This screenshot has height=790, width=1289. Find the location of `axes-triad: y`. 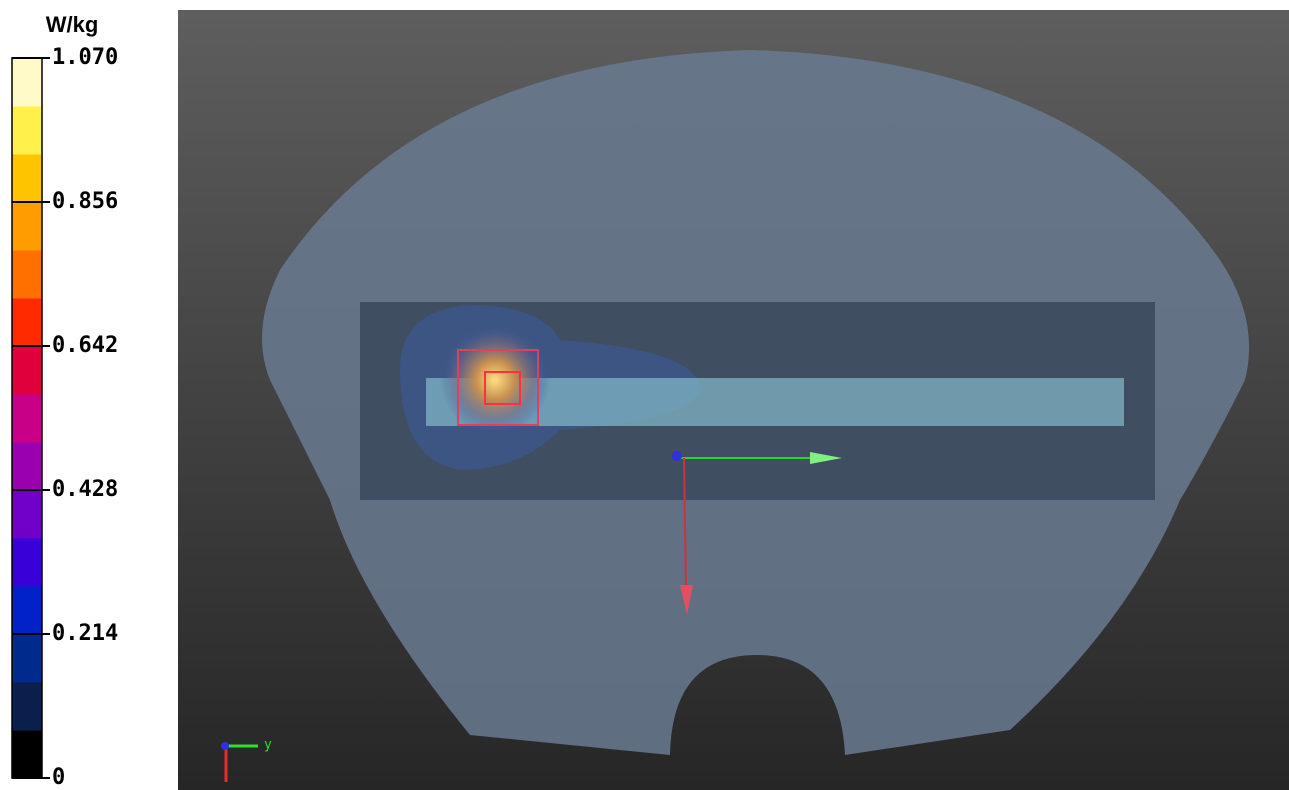

axes-triad: y is located at coordinates (246, 760).